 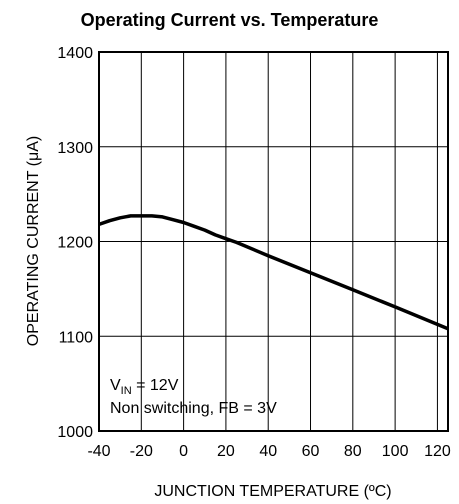 What do you see at coordinates (33, 241) in the screenshot?
I see `y-axis-label: OPERATING CURRENT (μA)` at bounding box center [33, 241].